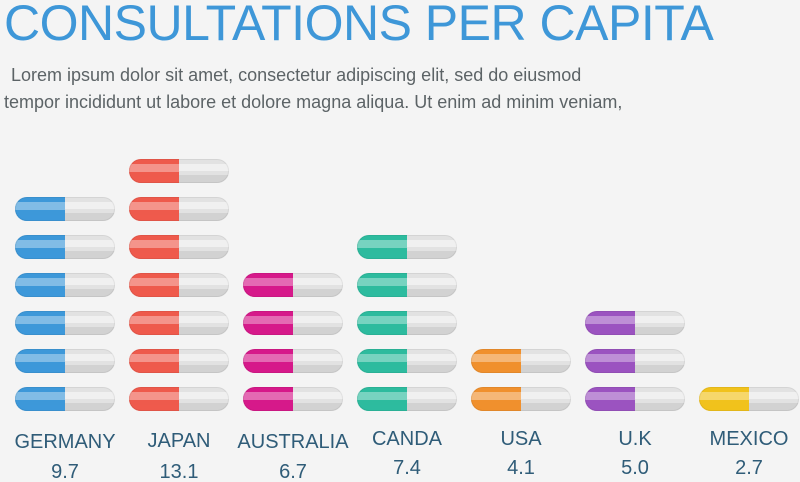 The height and width of the screenshot is (482, 800). Describe the element at coordinates (293, 442) in the screenshot. I see `category-label: AUSTRALIA` at that location.